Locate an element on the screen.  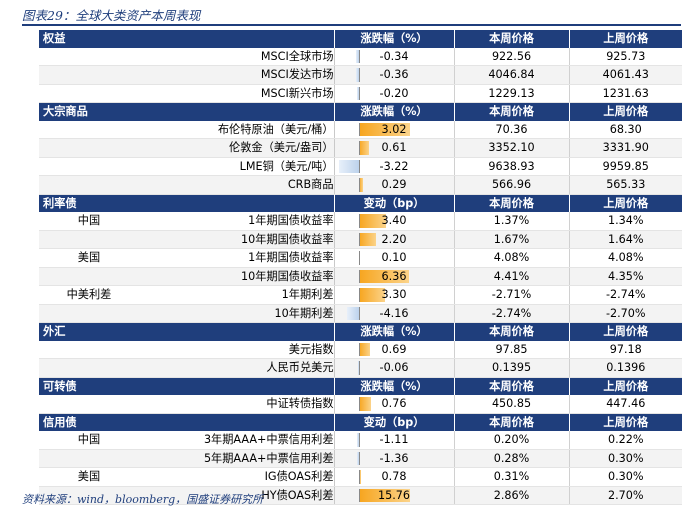
previous-price: 447.46 is located at coordinates (625, 404).